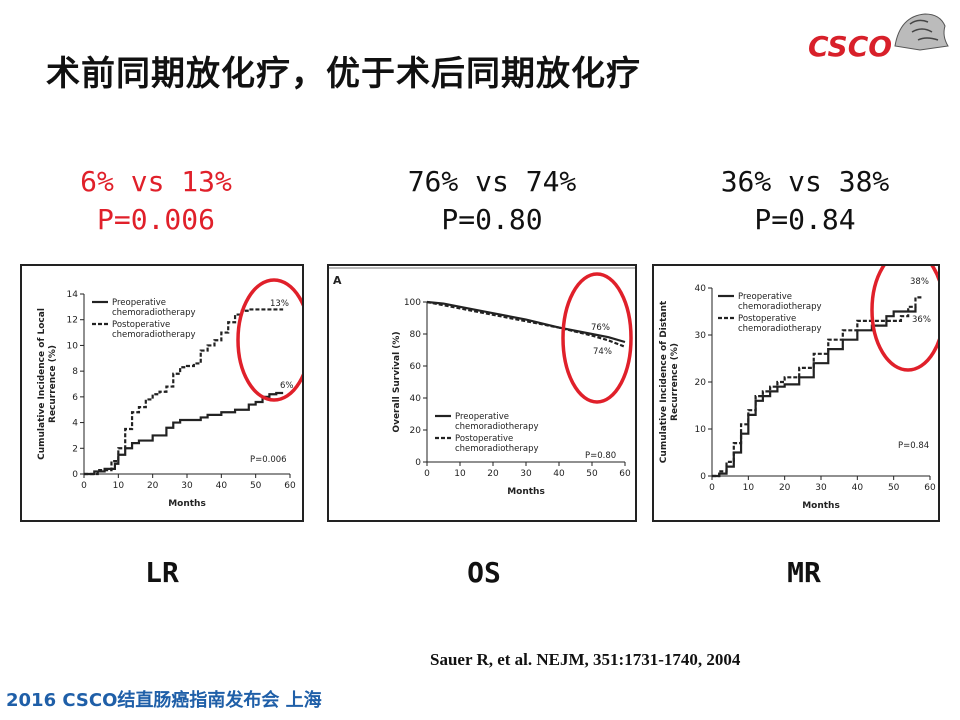 This screenshot has width=960, height=720. I want to click on y-tick-label: 100, so click(412, 303).